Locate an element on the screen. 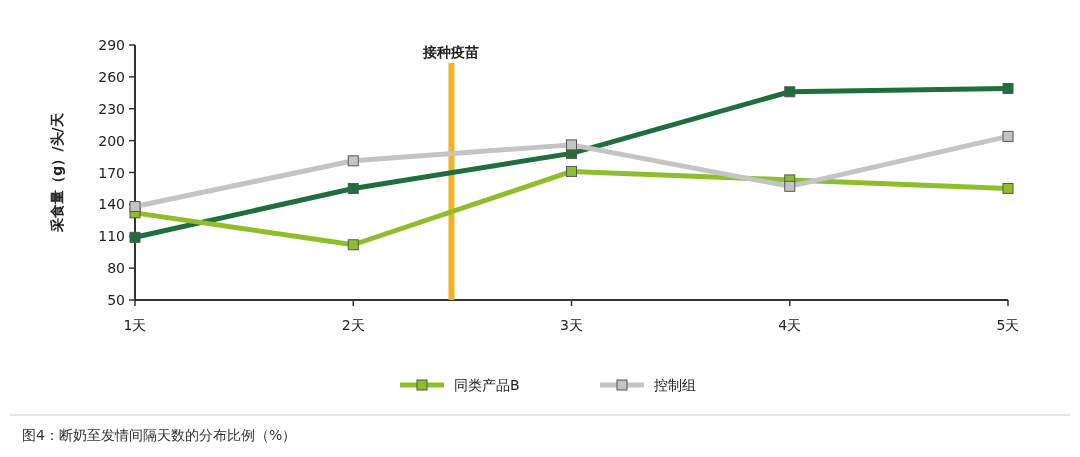 Image resolution: width=1080 pixels, height=457 pixels. y-tick-label: 80 is located at coordinates (116, 268).